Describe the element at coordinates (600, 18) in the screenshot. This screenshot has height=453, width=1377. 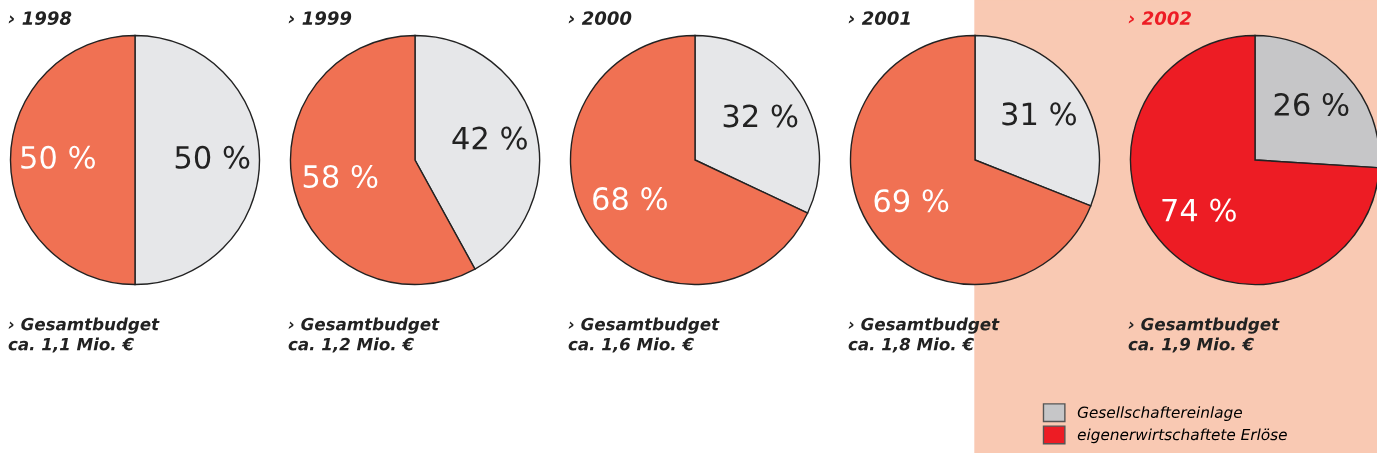
I see `chart-title: › 2000` at that location.